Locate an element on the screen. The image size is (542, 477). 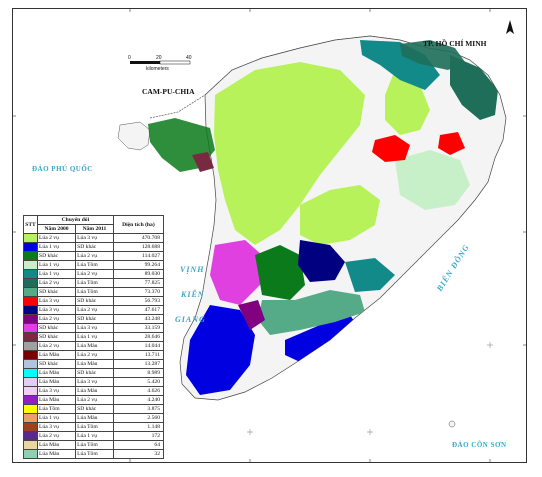
legend-area: 2.560 is located at coordinates (138, 418).